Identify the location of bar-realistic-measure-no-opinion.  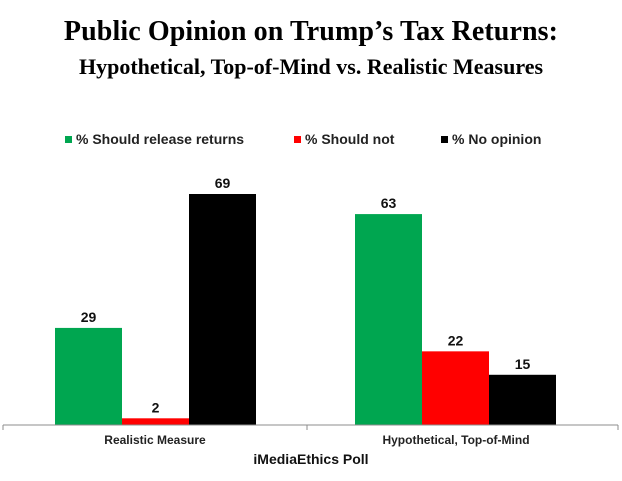
(222, 309).